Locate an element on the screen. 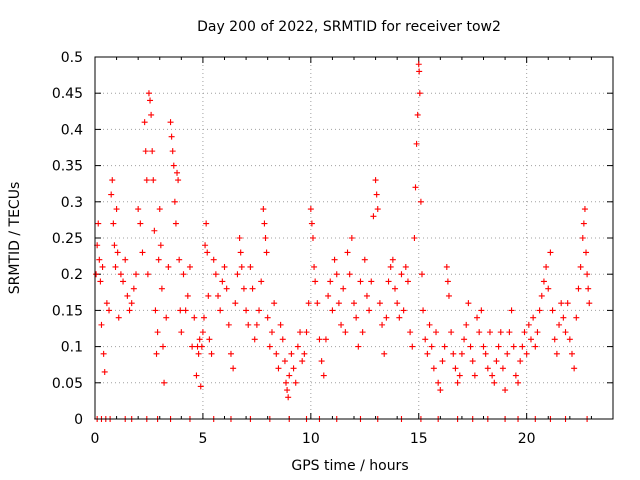  x-tick-label: 15 is located at coordinates (419, 439).